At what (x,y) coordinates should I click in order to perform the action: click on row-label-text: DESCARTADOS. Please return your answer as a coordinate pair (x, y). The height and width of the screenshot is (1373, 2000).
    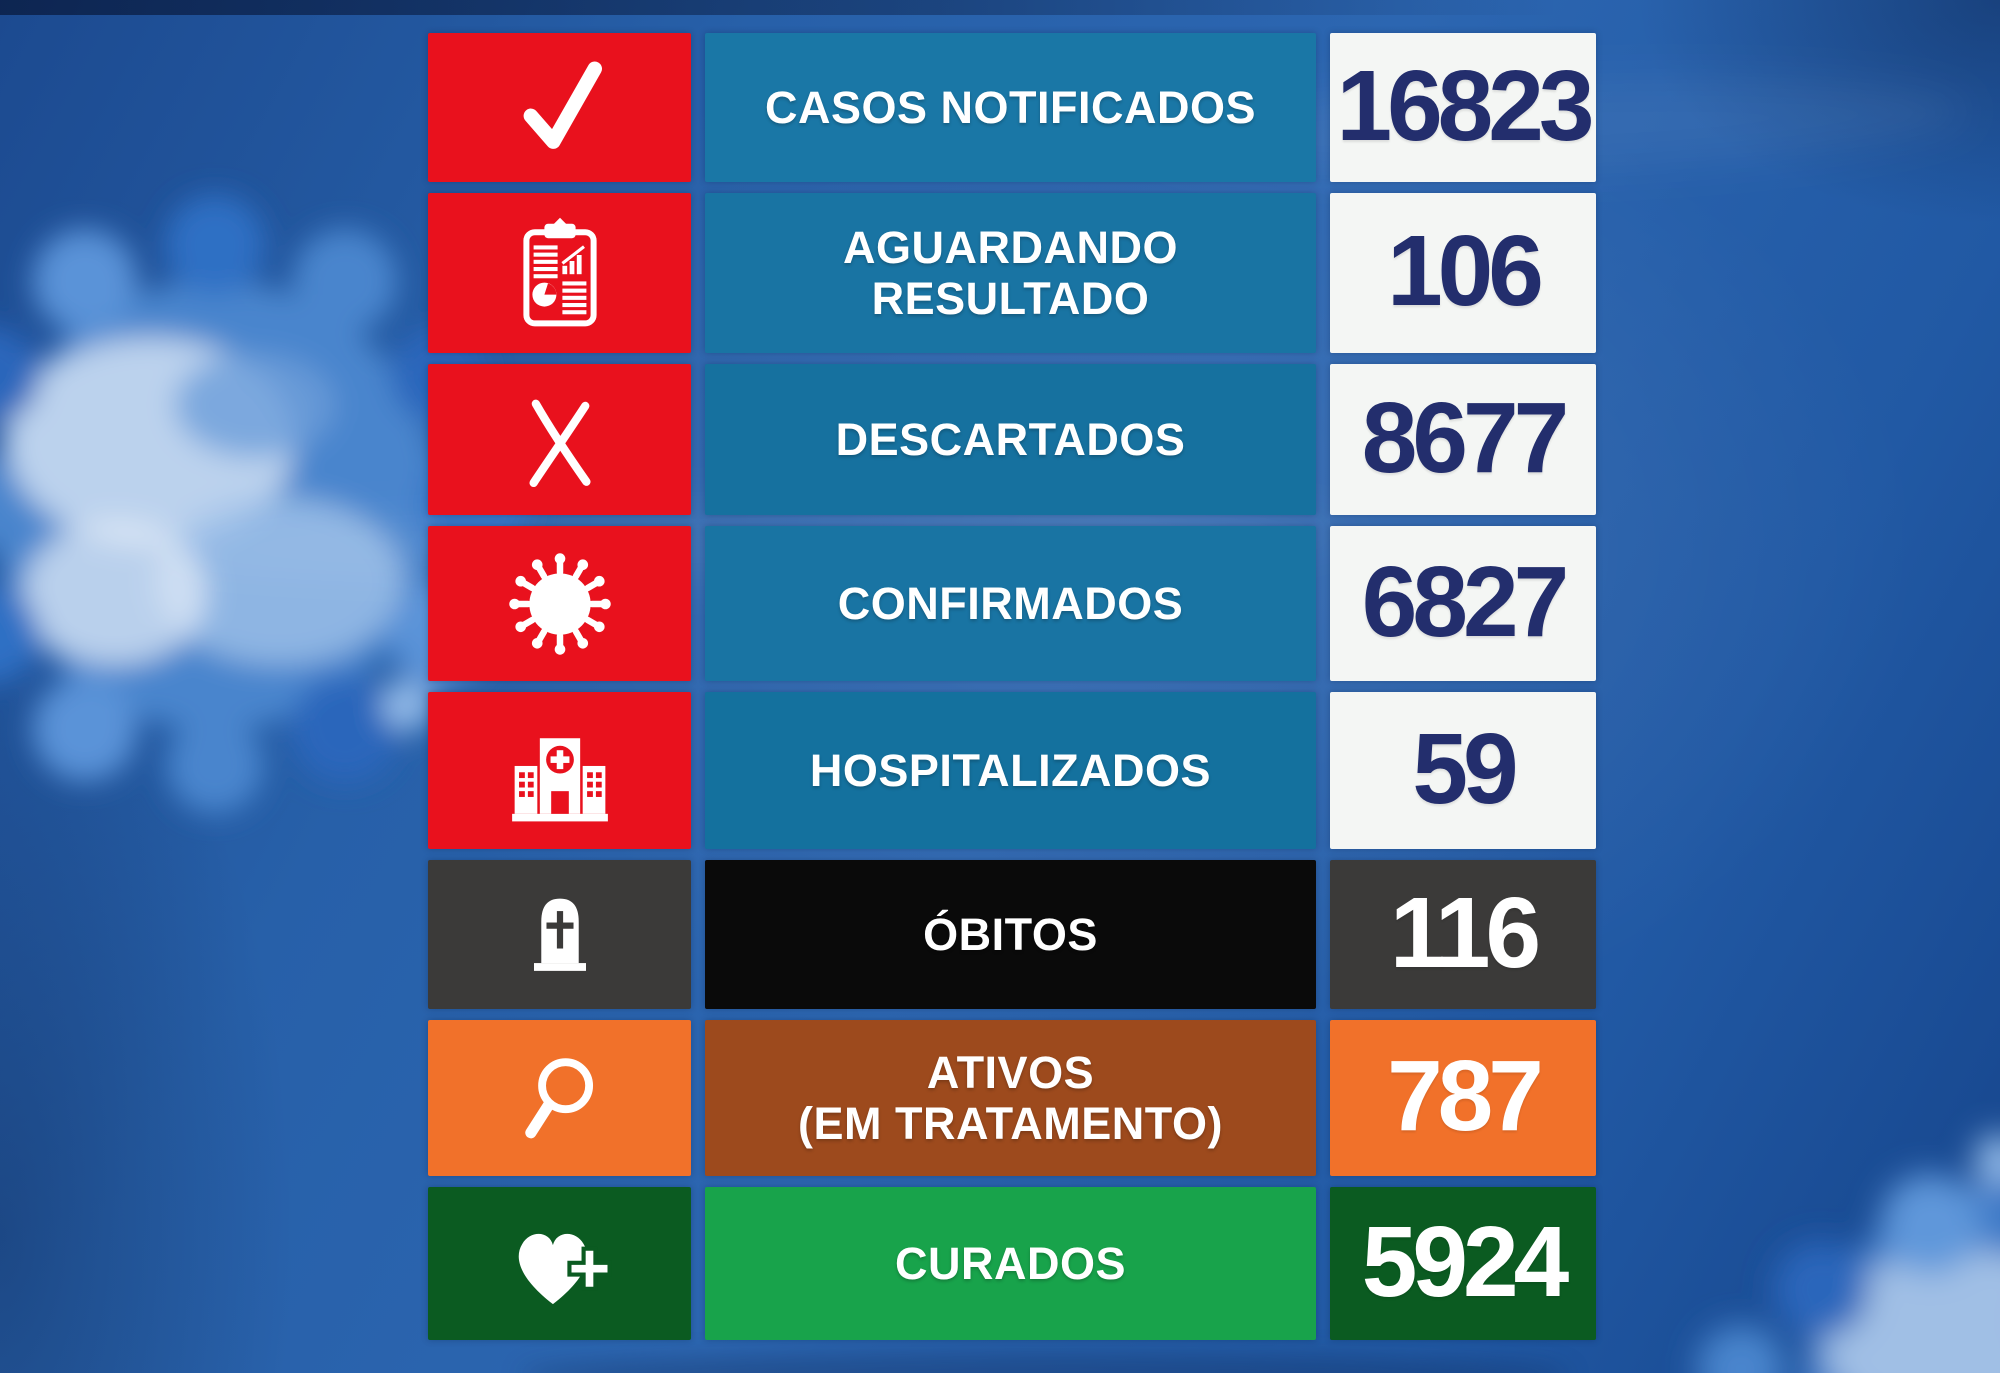
    Looking at the image, I should click on (1010, 439).